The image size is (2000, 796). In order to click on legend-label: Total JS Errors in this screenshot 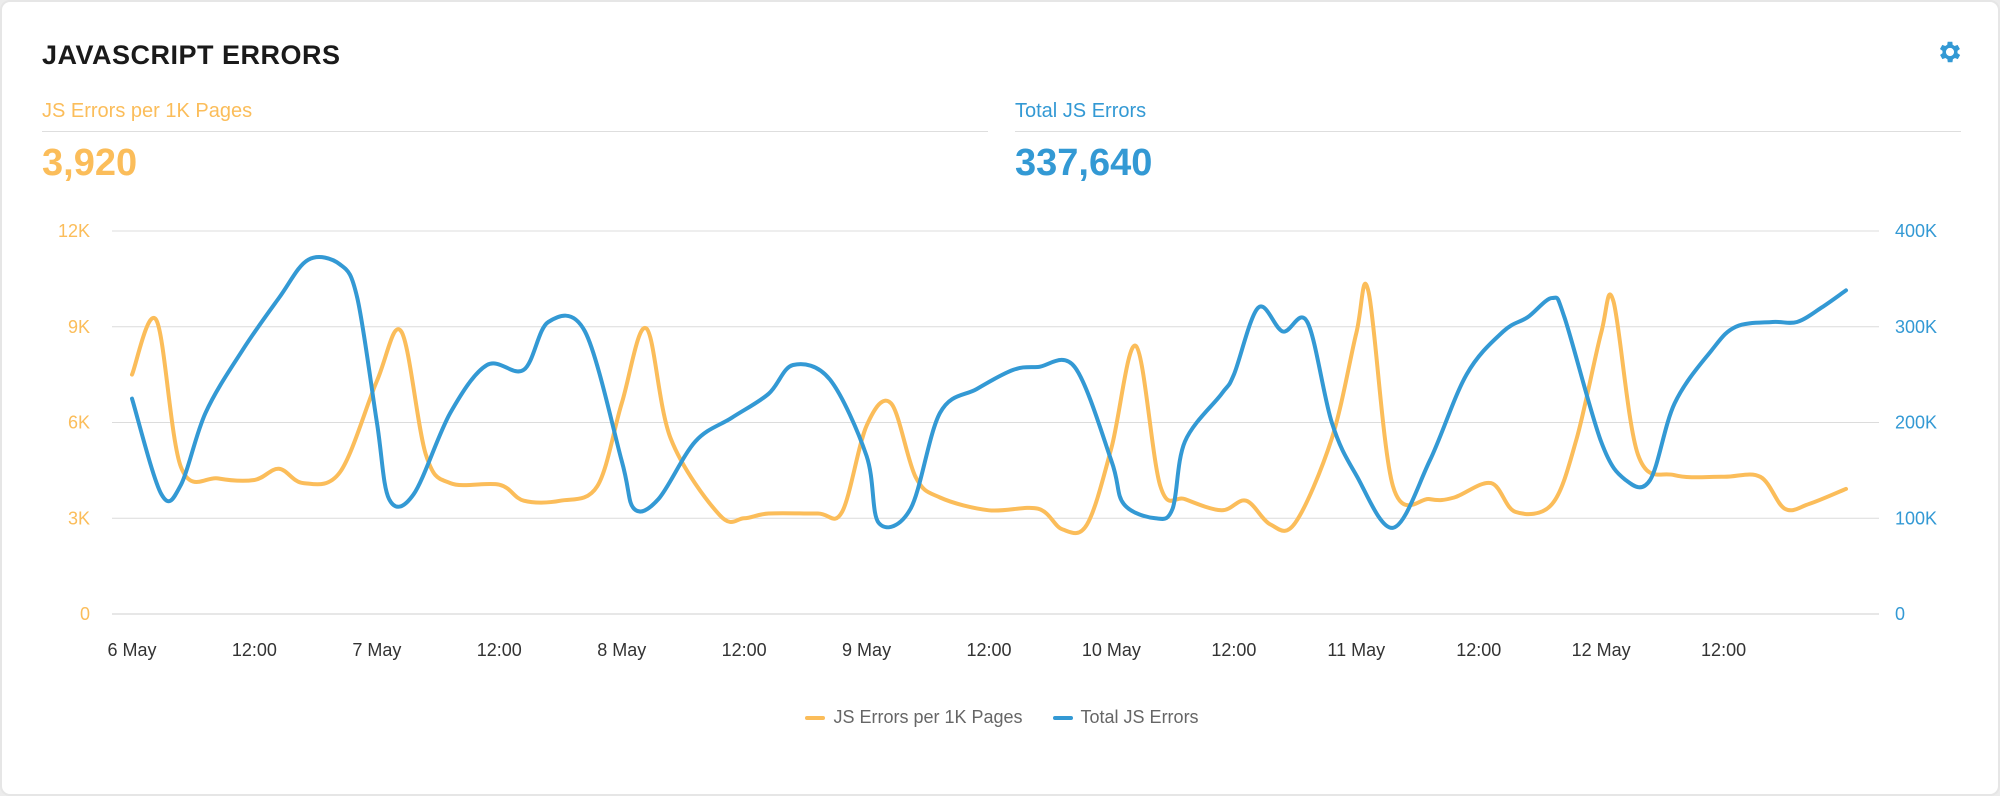, I will do `click(1139, 717)`.